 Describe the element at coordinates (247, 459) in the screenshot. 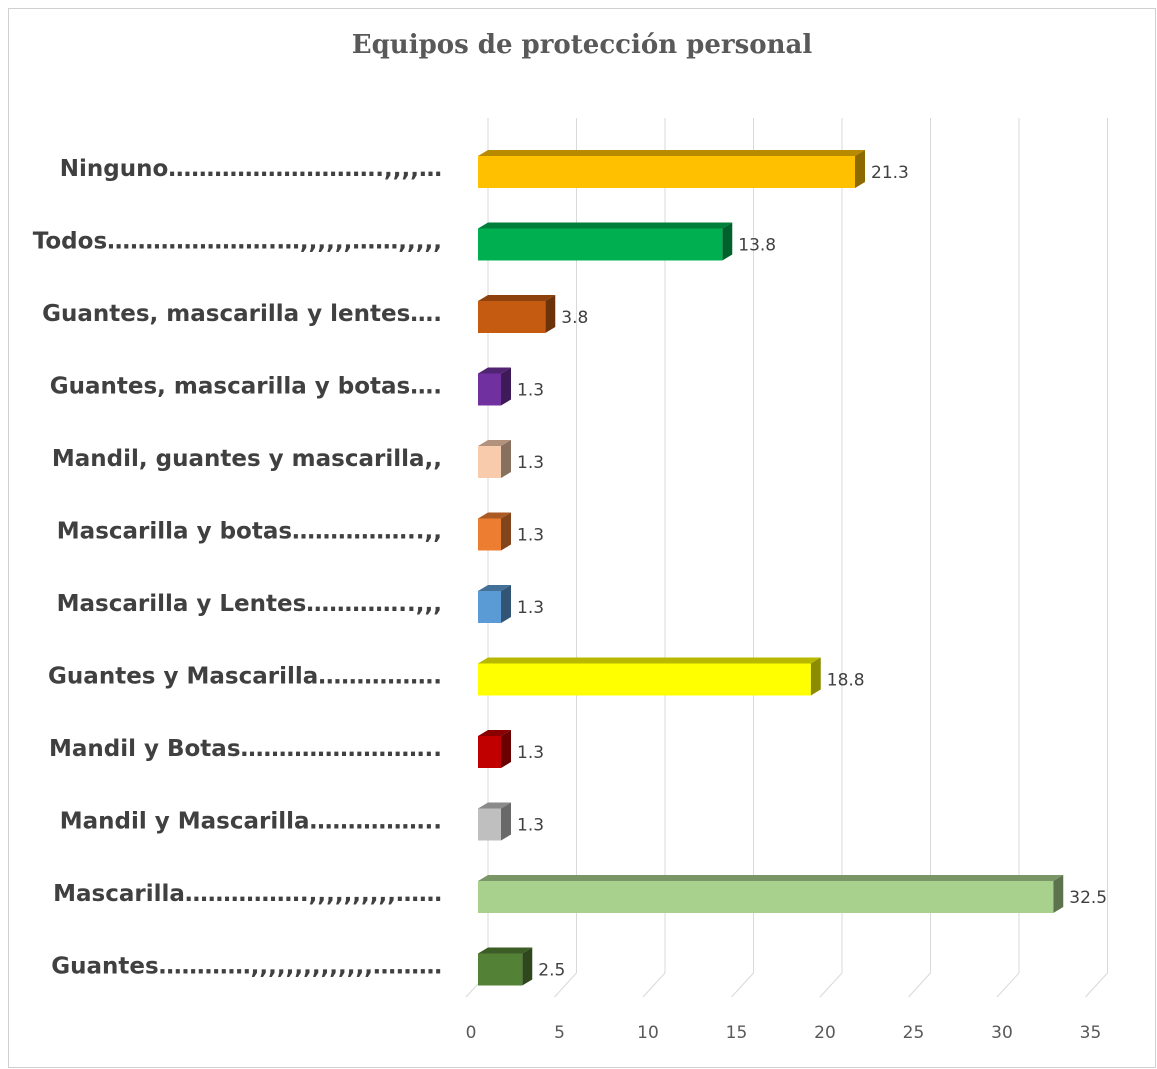

I see `category-label: Mandil, guantes y mascarilla,,` at that location.